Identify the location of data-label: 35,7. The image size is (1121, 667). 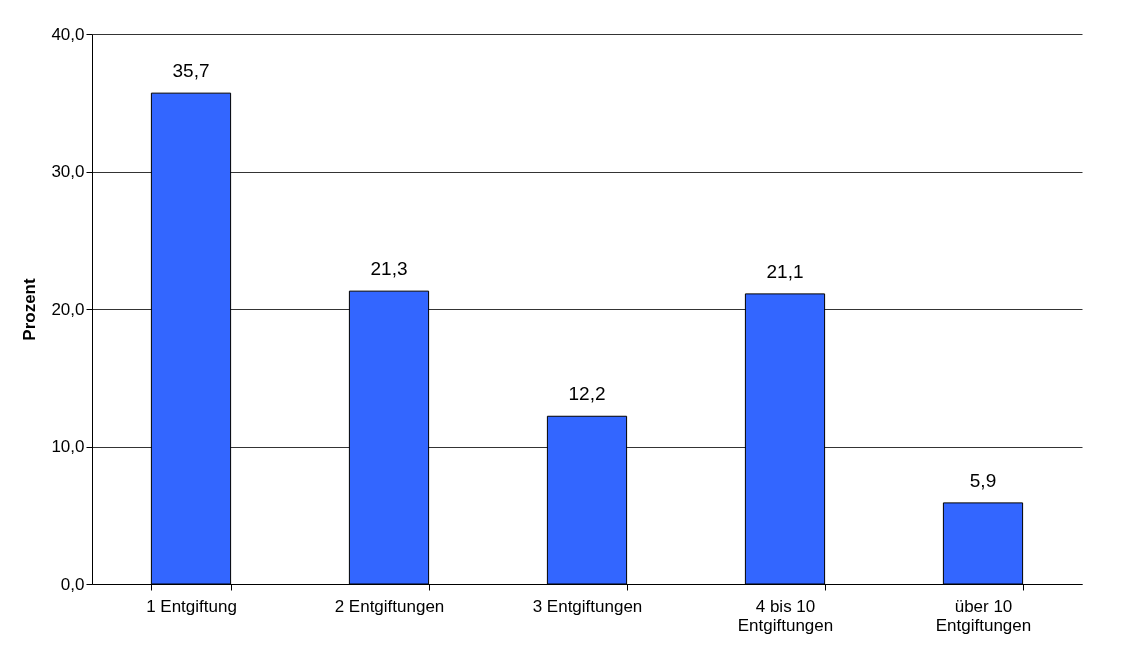
(191, 71).